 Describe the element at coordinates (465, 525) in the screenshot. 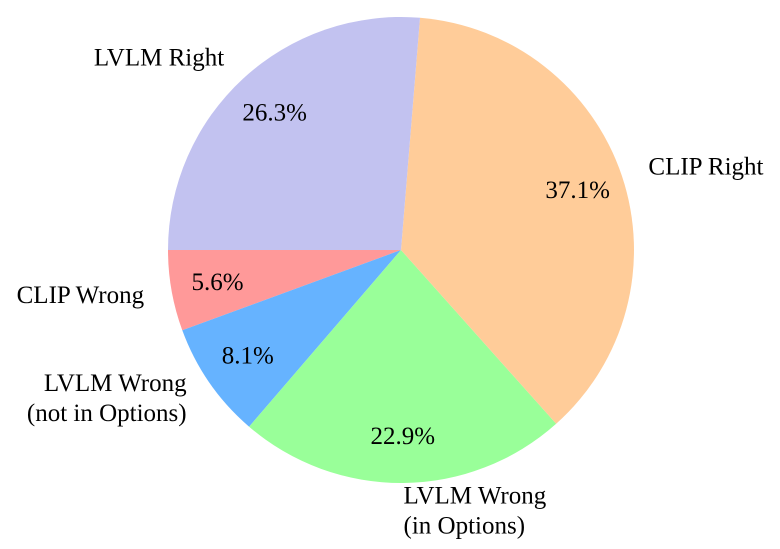

I see `category-label-line: (in Options)` at that location.